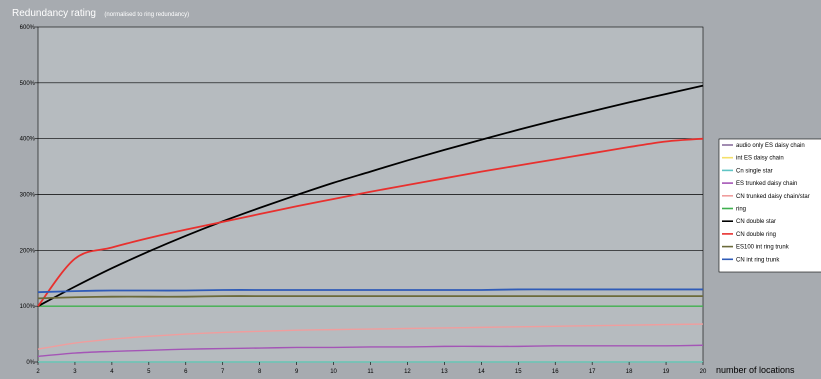 This screenshot has width=821, height=379. I want to click on y-tick-label: 0%, so click(30, 363).